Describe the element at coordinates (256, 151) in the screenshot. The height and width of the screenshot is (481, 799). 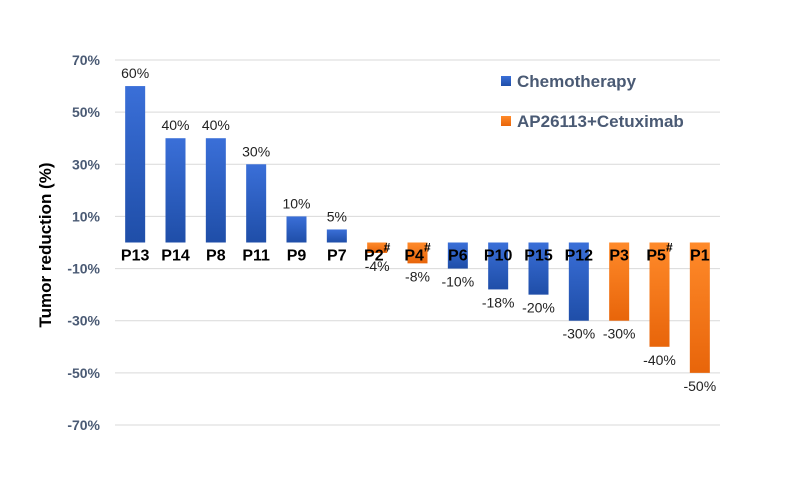
I see `data-label-p11: 30%` at that location.